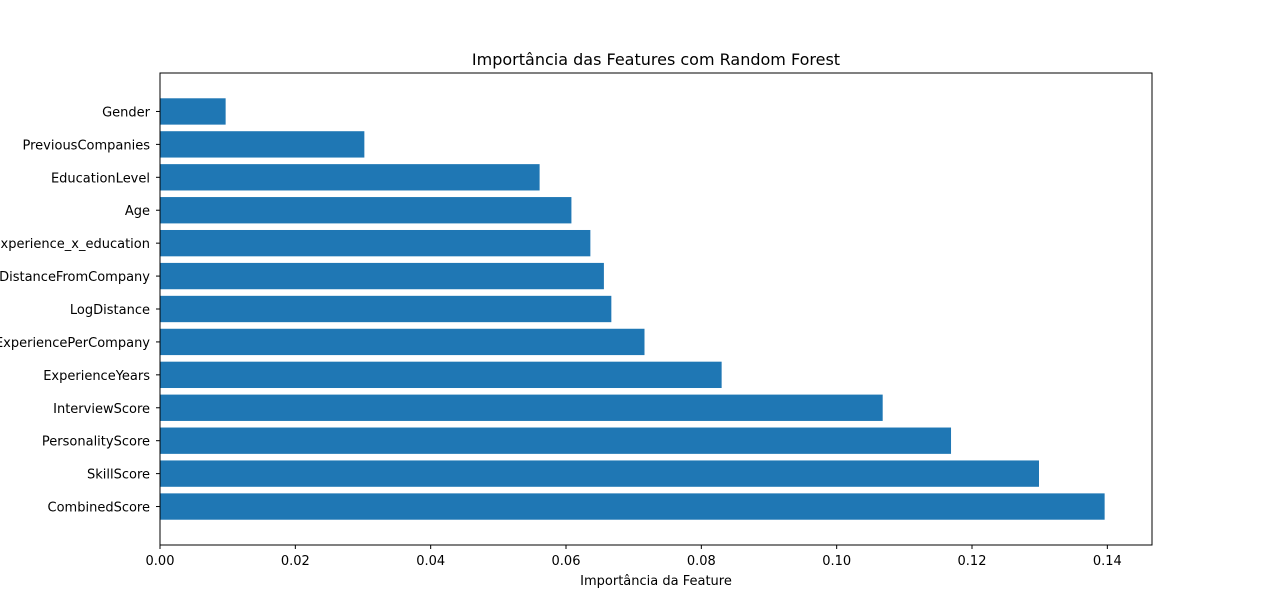 This screenshot has width=1280, height=612. What do you see at coordinates (836, 561) in the screenshot?
I see `x-tick-label: 0.10` at bounding box center [836, 561].